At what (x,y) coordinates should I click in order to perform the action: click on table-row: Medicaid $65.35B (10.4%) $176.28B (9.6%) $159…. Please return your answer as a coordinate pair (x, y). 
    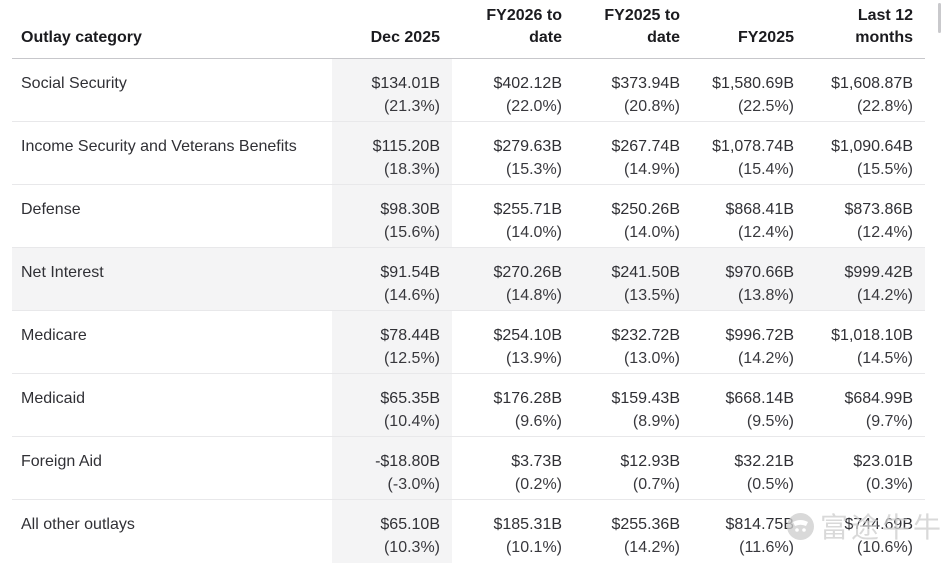
    Looking at the image, I should click on (468, 405).